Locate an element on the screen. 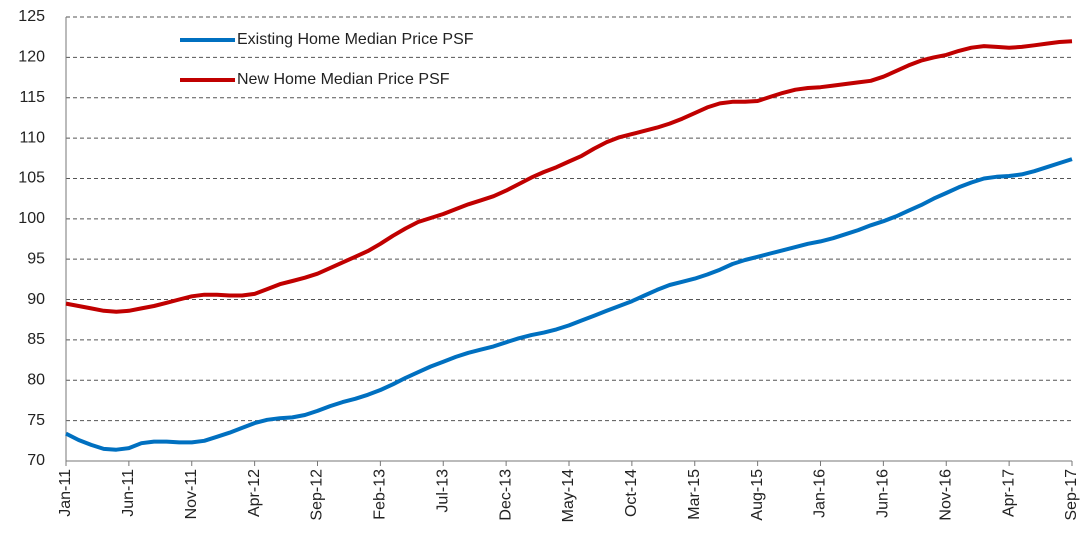 The image size is (1083, 553). x-tick-label: Oct-14 is located at coordinates (631, 493).